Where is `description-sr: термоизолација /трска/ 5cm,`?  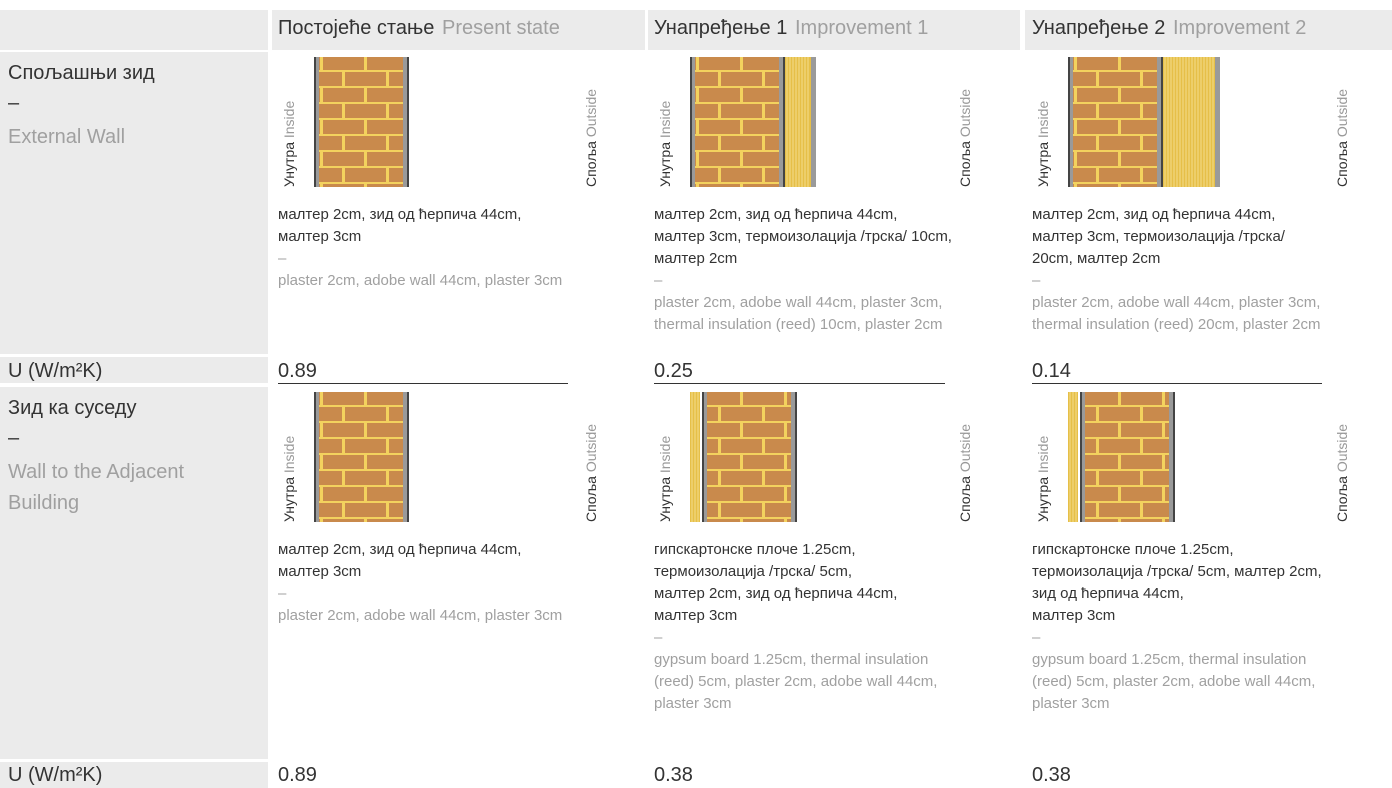
description-sr: термоизолација /трска/ 5cm, is located at coordinates (753, 571).